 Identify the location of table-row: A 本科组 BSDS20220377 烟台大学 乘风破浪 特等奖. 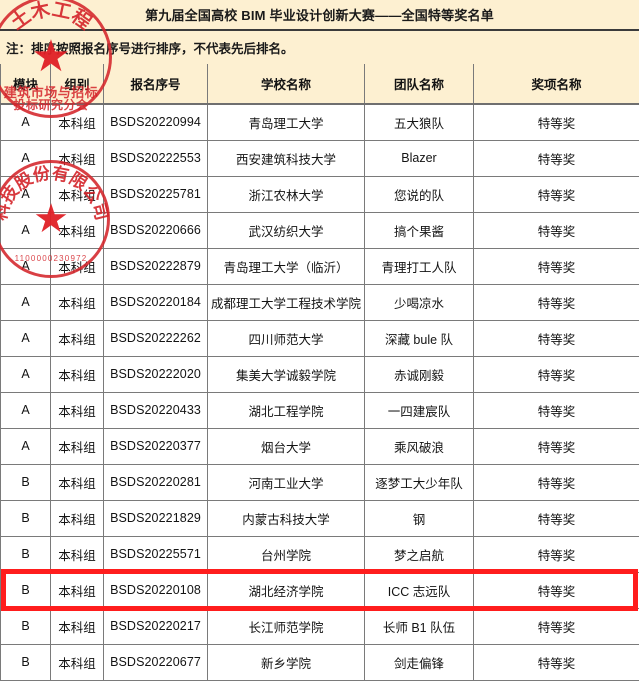
(319, 446).